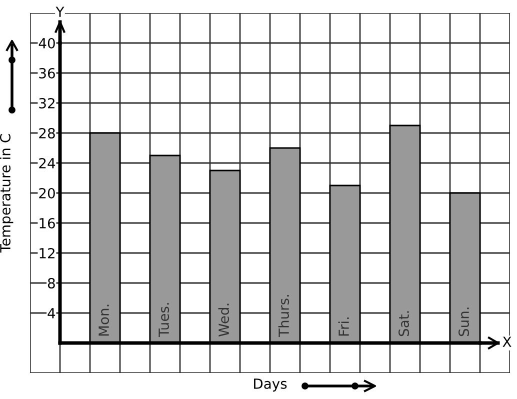 This screenshot has height=399, width=517. Describe the element at coordinates (46, 43) in the screenshot. I see `y-tick-label: 40` at that location.